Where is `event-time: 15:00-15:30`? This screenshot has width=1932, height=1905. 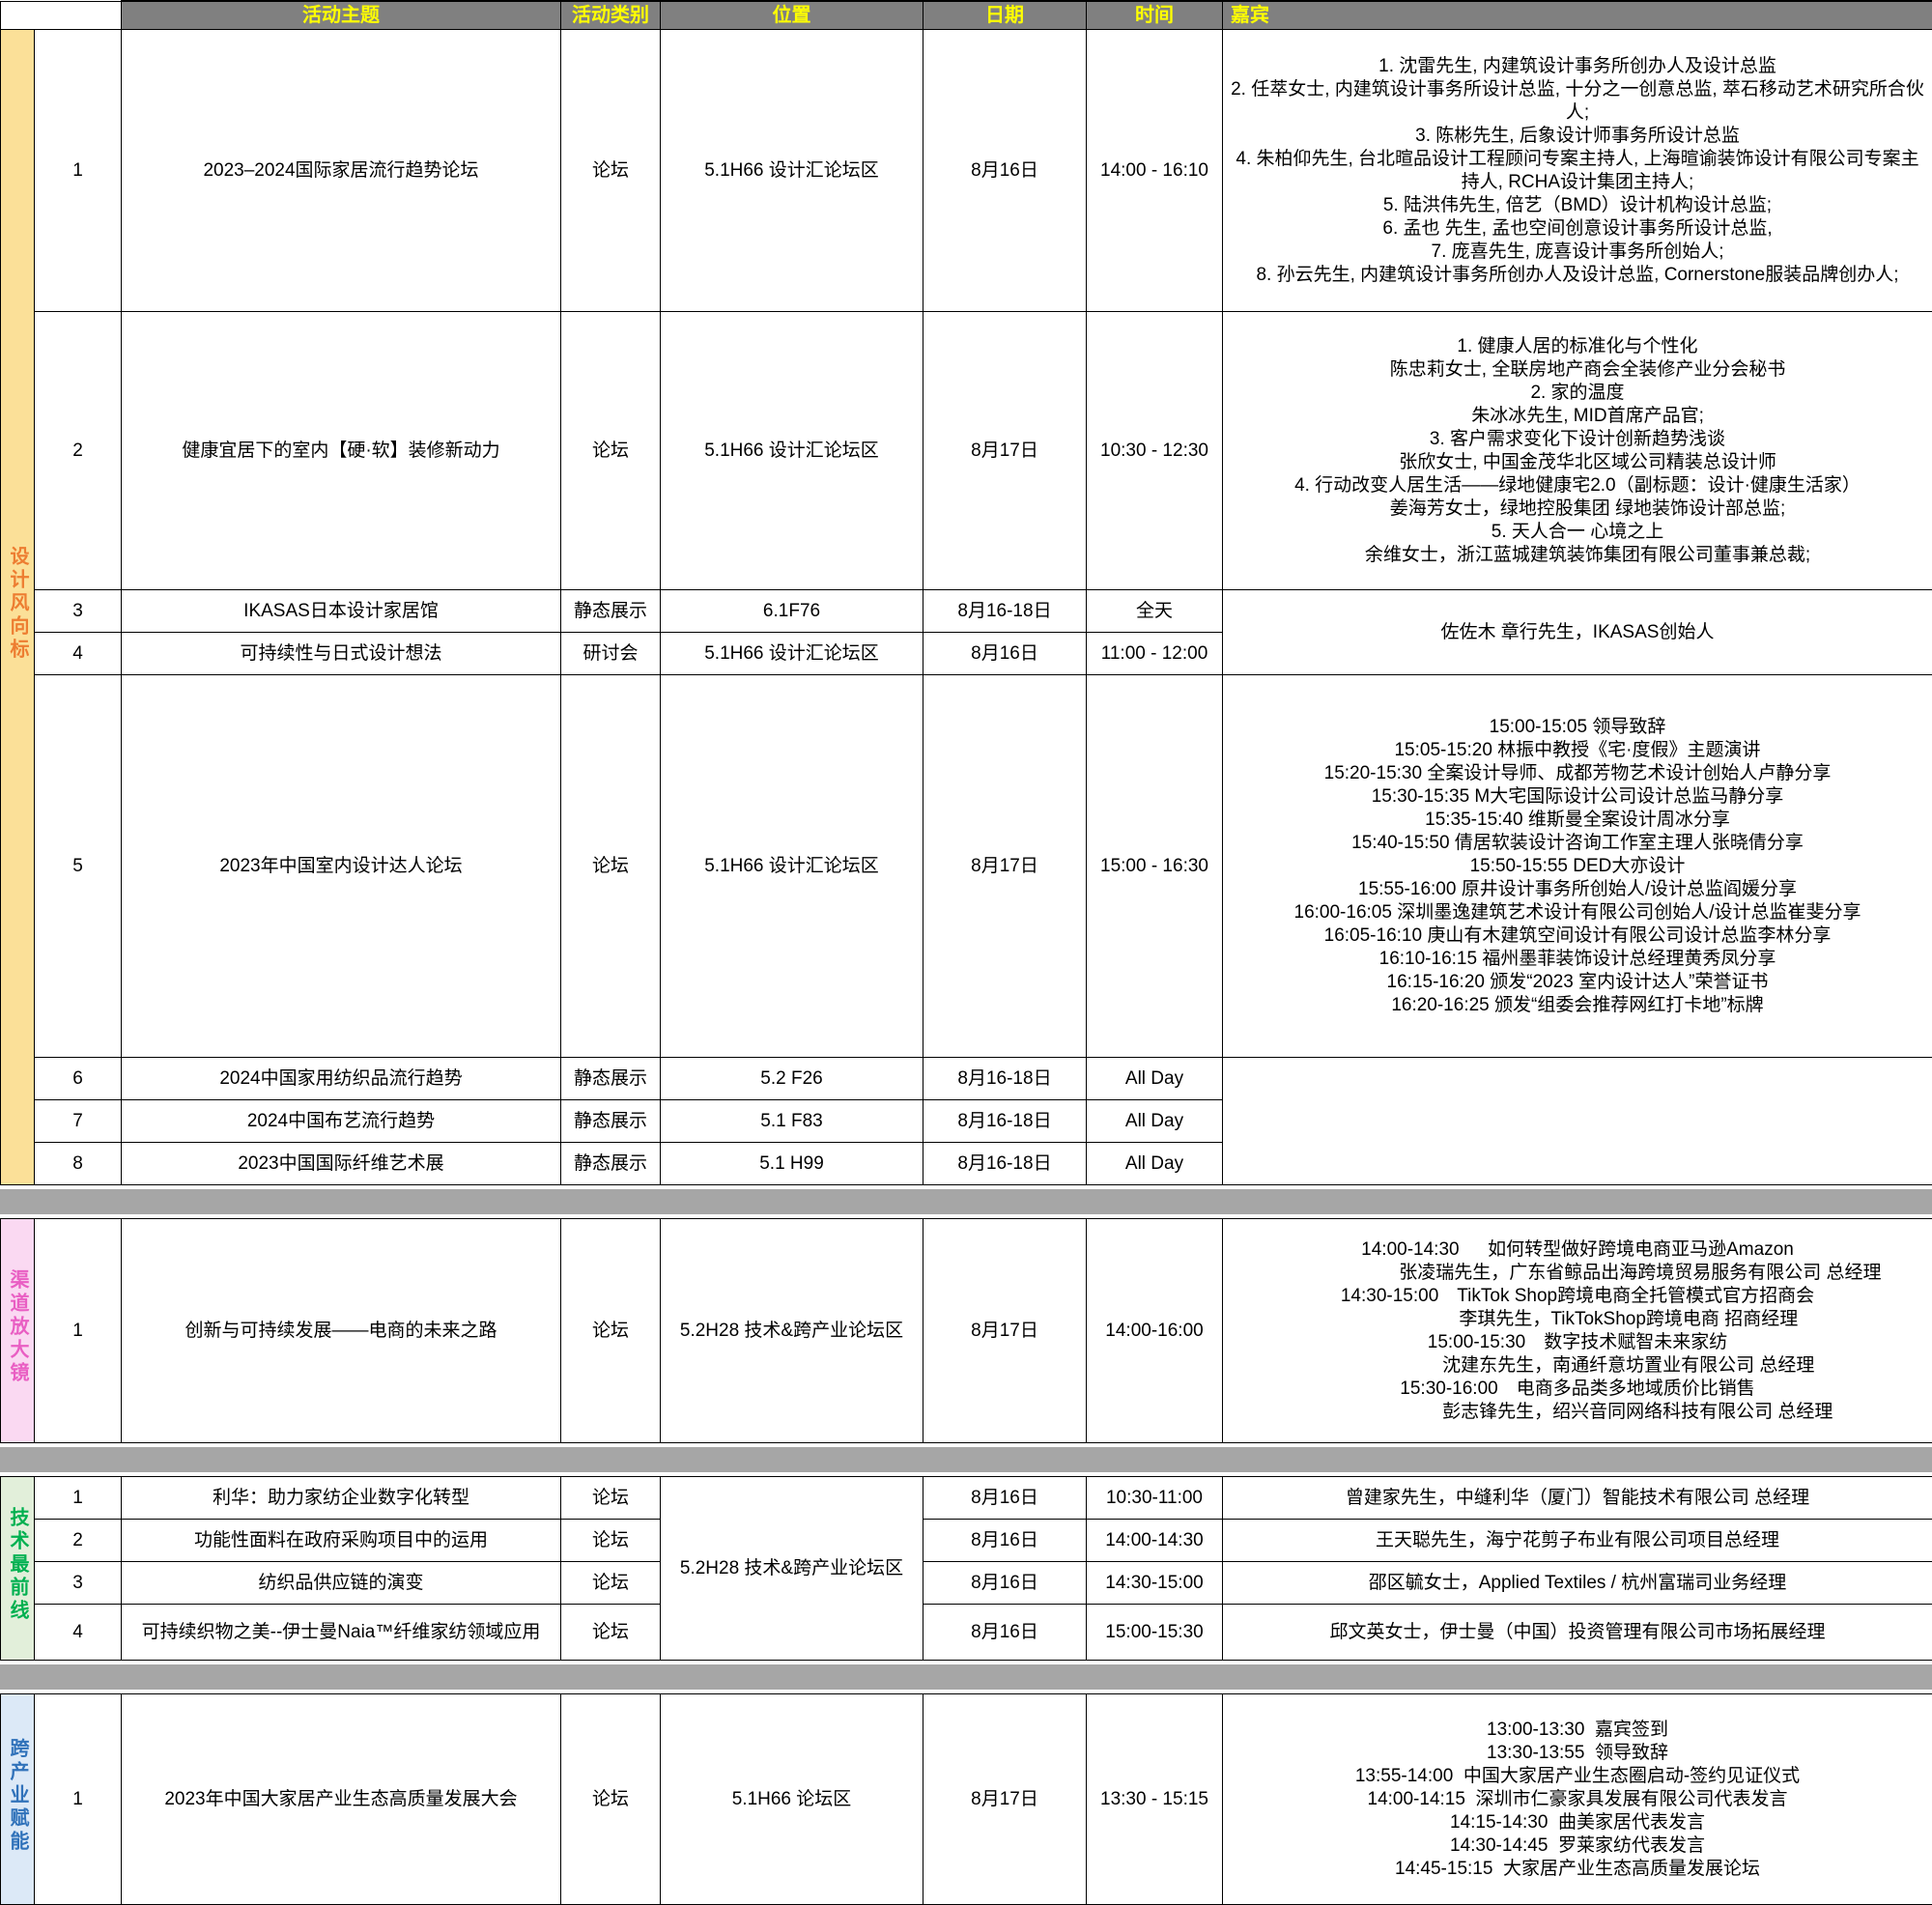
event-time: 15:00-15:30 is located at coordinates (1155, 1633).